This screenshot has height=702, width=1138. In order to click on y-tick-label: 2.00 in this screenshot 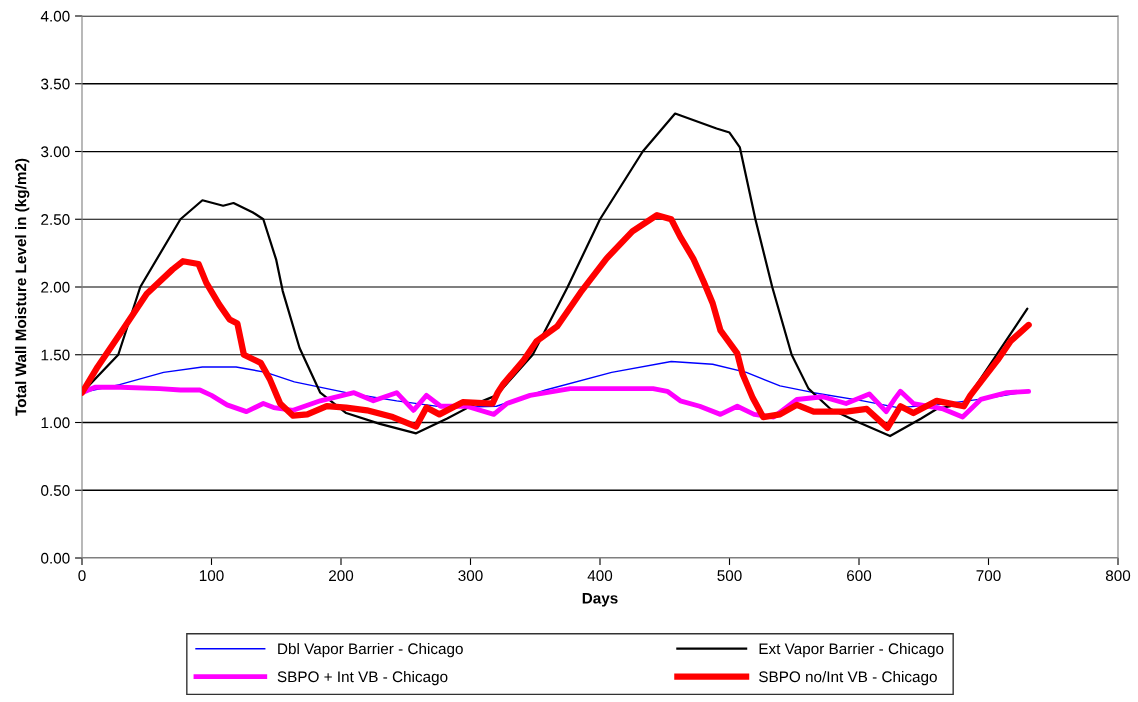, I will do `click(55, 287)`.